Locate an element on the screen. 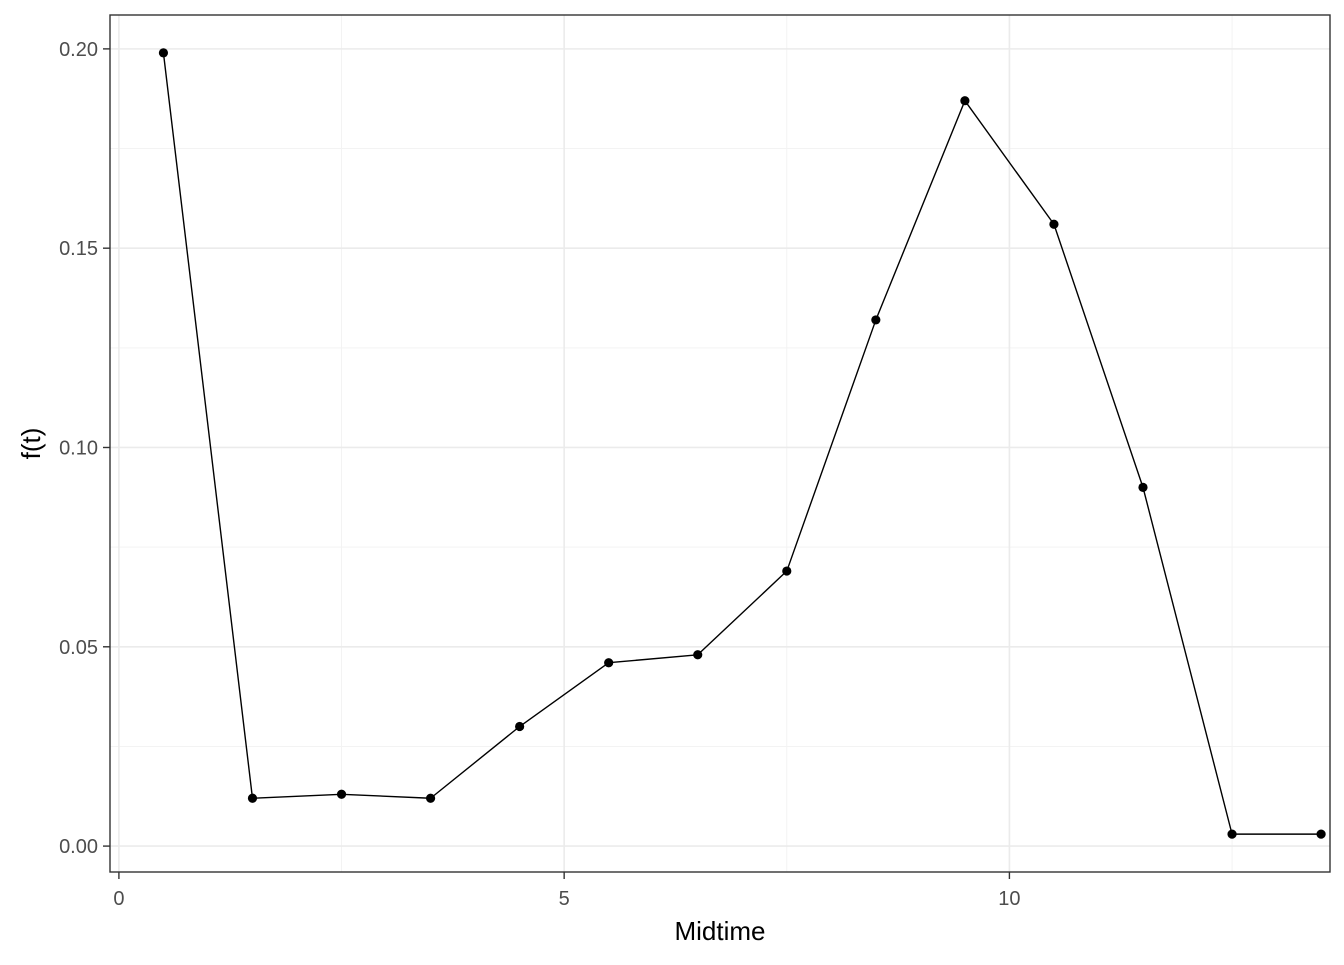 The width and height of the screenshot is (1344, 965). y-tick-label: 0.05 is located at coordinates (78, 648).